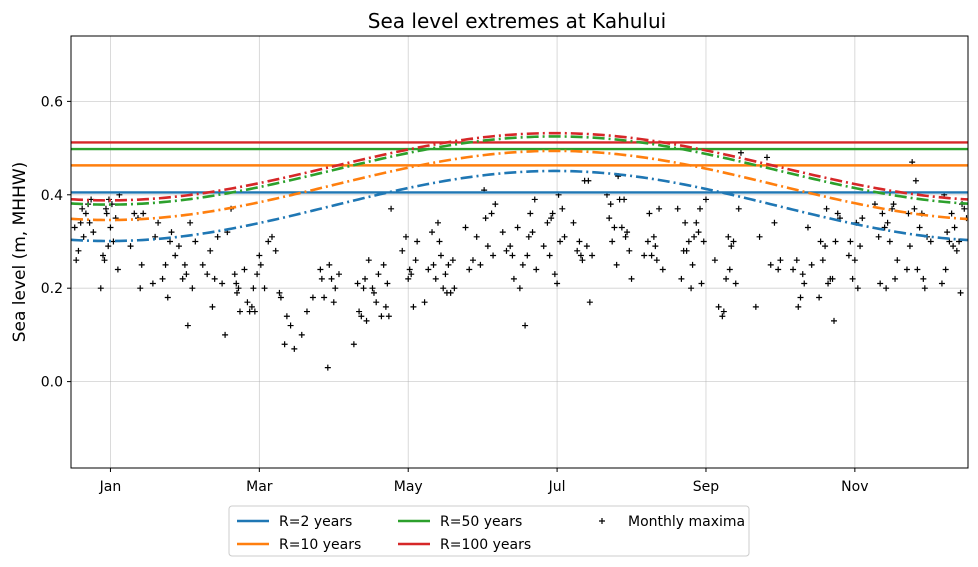 This screenshot has height=567, width=978. Describe the element at coordinates (52, 196) in the screenshot. I see `y-tick-label: 0.4` at that location.